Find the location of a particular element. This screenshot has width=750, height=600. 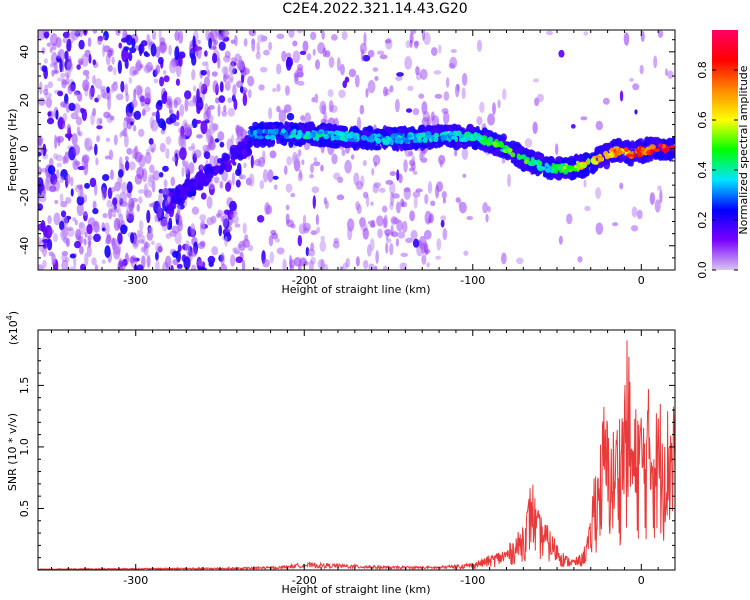

snr-y-label: SNR (10 * v/v) is located at coordinates (12, 452).